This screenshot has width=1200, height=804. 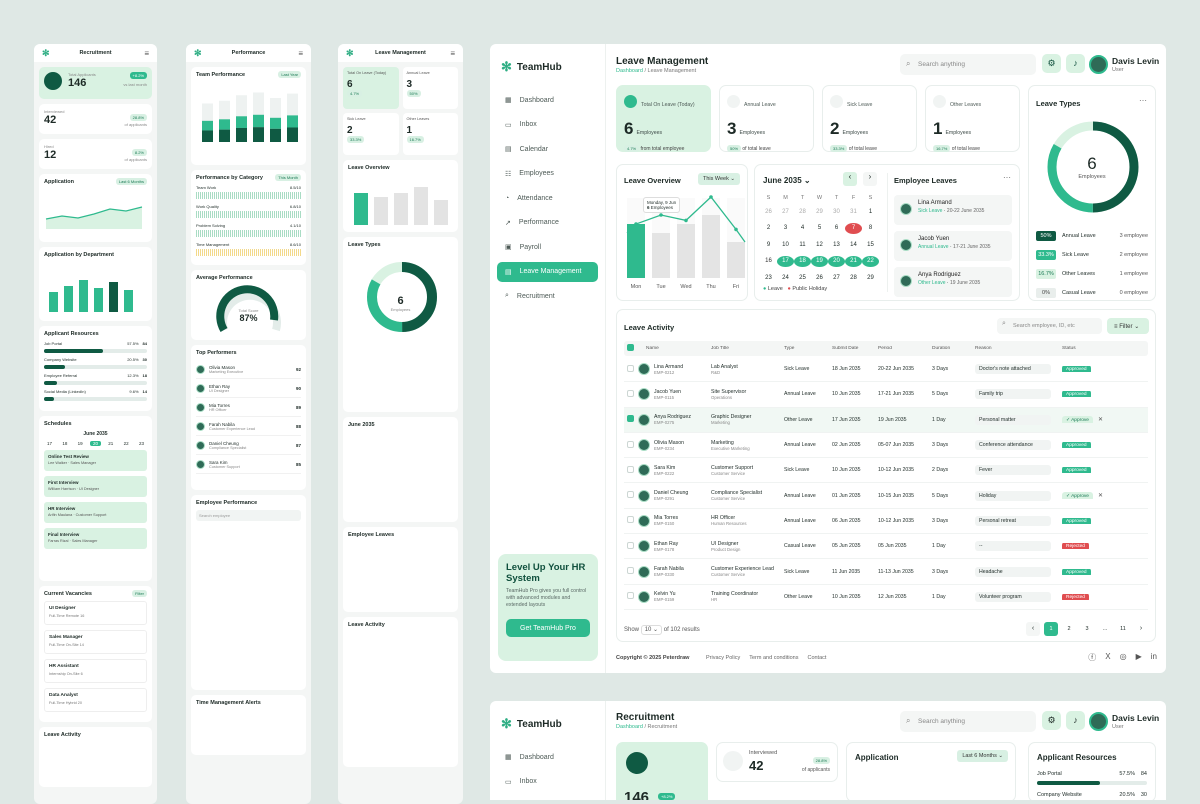 I want to click on get-pro-button: Get TeamHub Pro, so click(x=548, y=628).